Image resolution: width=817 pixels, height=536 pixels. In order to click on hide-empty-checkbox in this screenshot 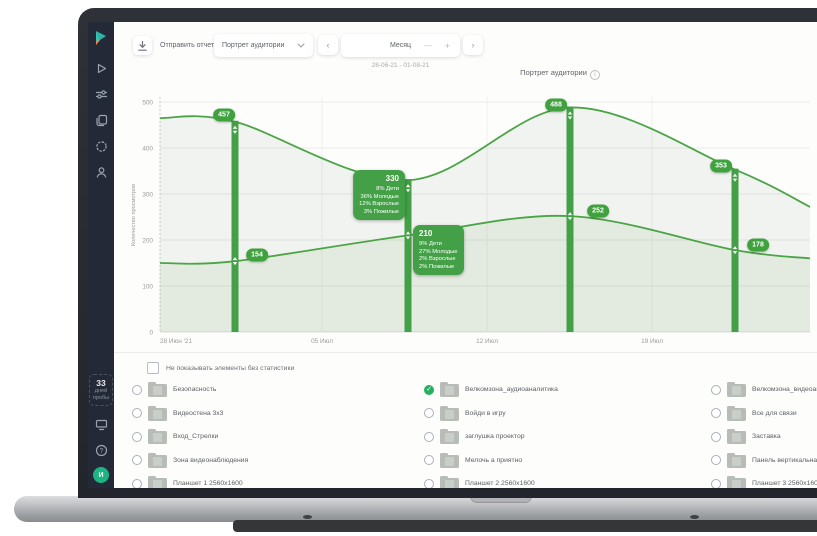, I will do `click(153, 368)`.